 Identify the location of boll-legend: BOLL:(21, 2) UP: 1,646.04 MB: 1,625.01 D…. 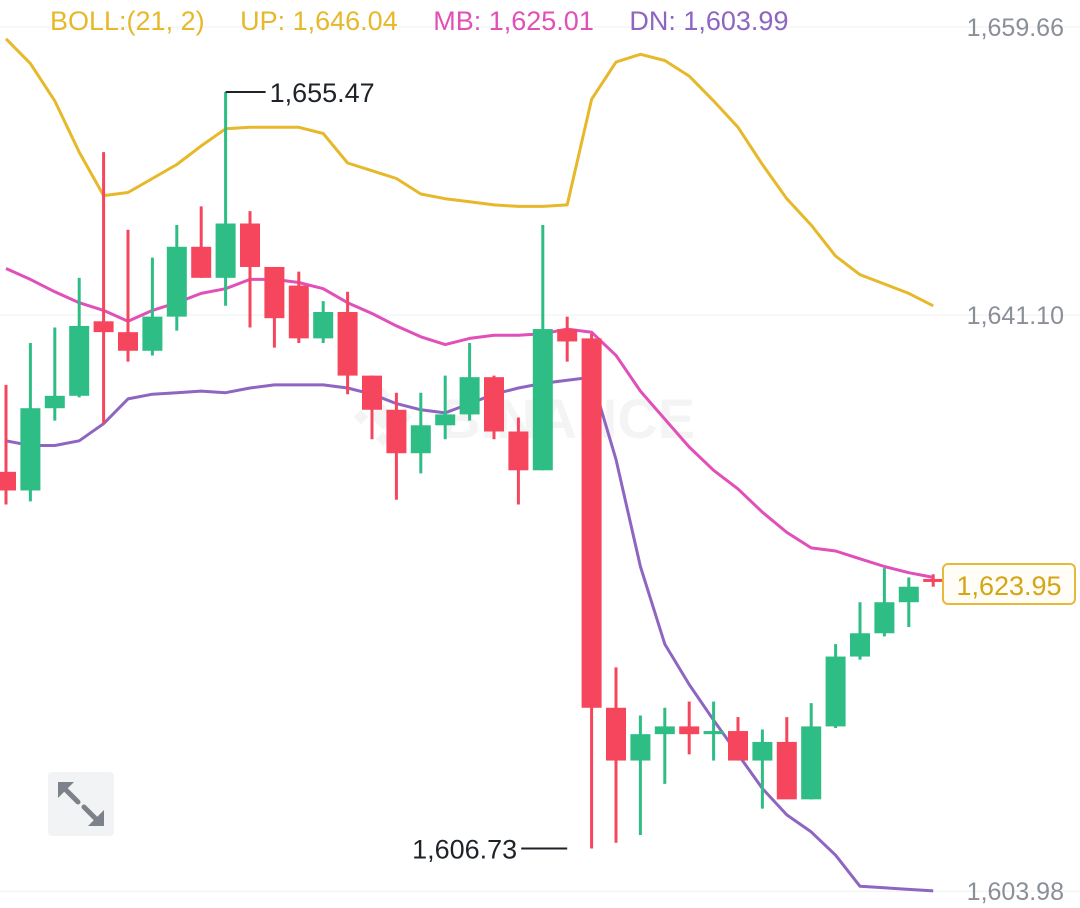
(433, 21).